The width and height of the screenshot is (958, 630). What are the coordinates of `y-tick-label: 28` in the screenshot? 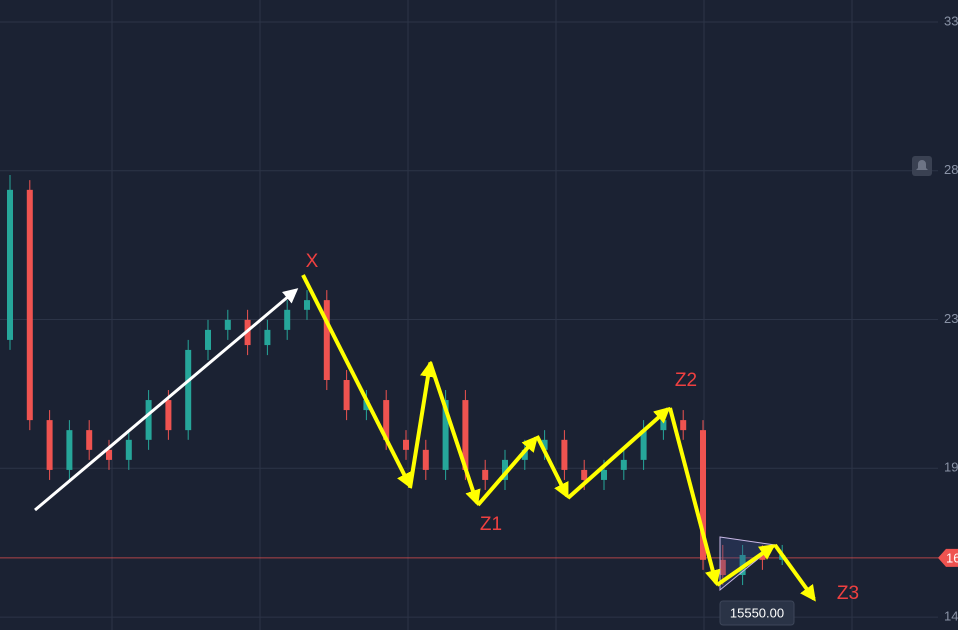 It's located at (951, 169).